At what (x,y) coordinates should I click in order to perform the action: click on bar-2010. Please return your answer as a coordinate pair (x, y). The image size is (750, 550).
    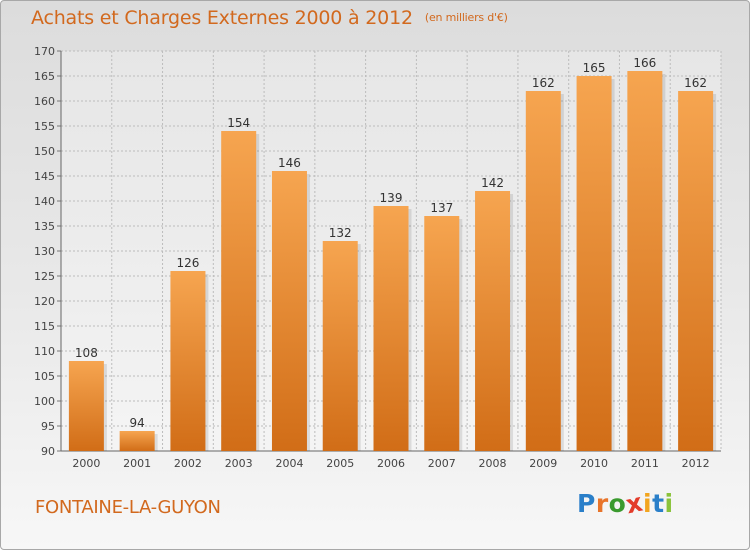
    Looking at the image, I should click on (594, 263).